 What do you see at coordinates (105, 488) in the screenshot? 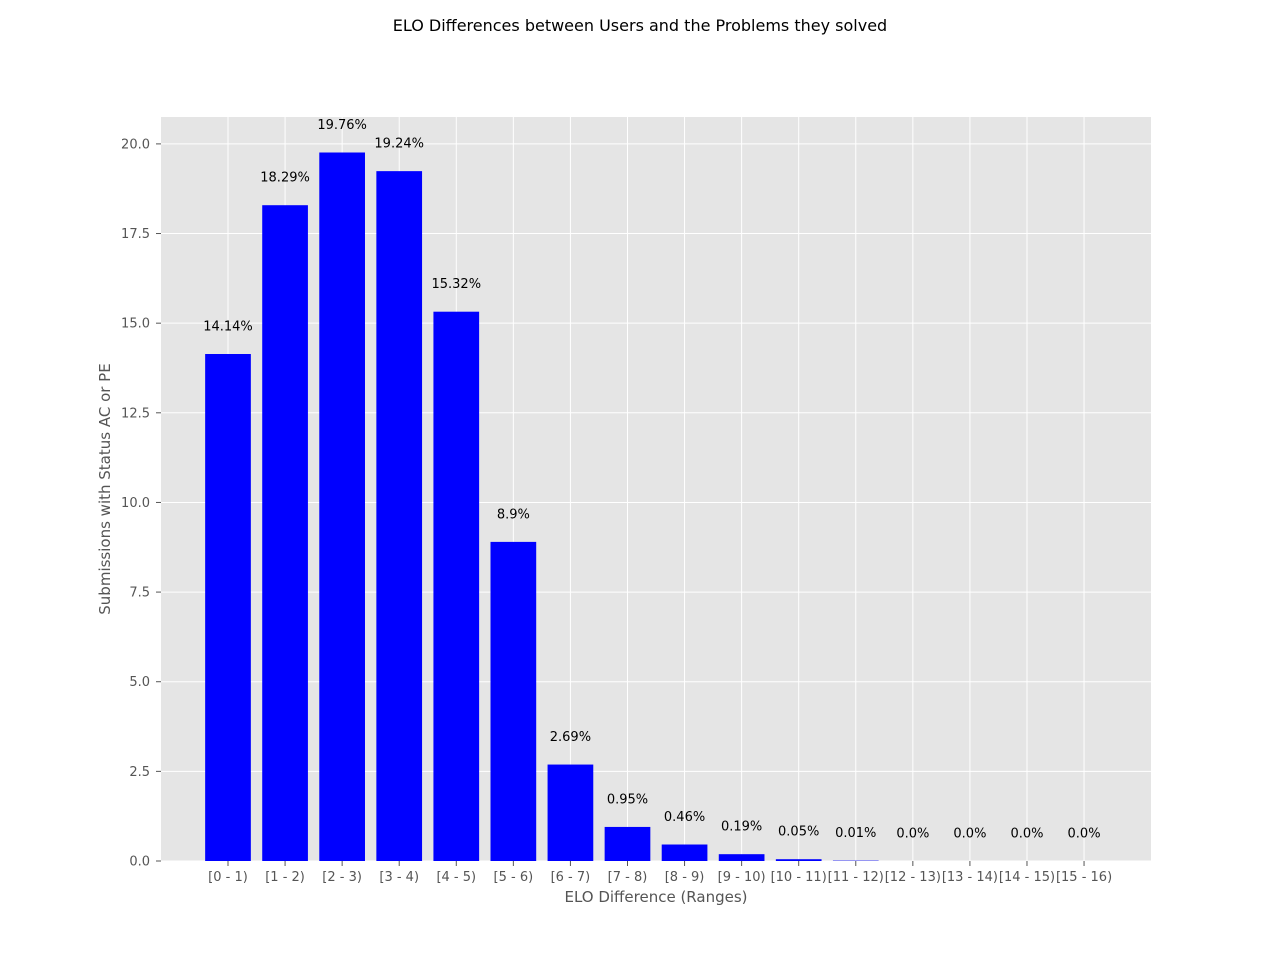
I see `y-axis-label: Submissions with Status AC or PE` at bounding box center [105, 488].